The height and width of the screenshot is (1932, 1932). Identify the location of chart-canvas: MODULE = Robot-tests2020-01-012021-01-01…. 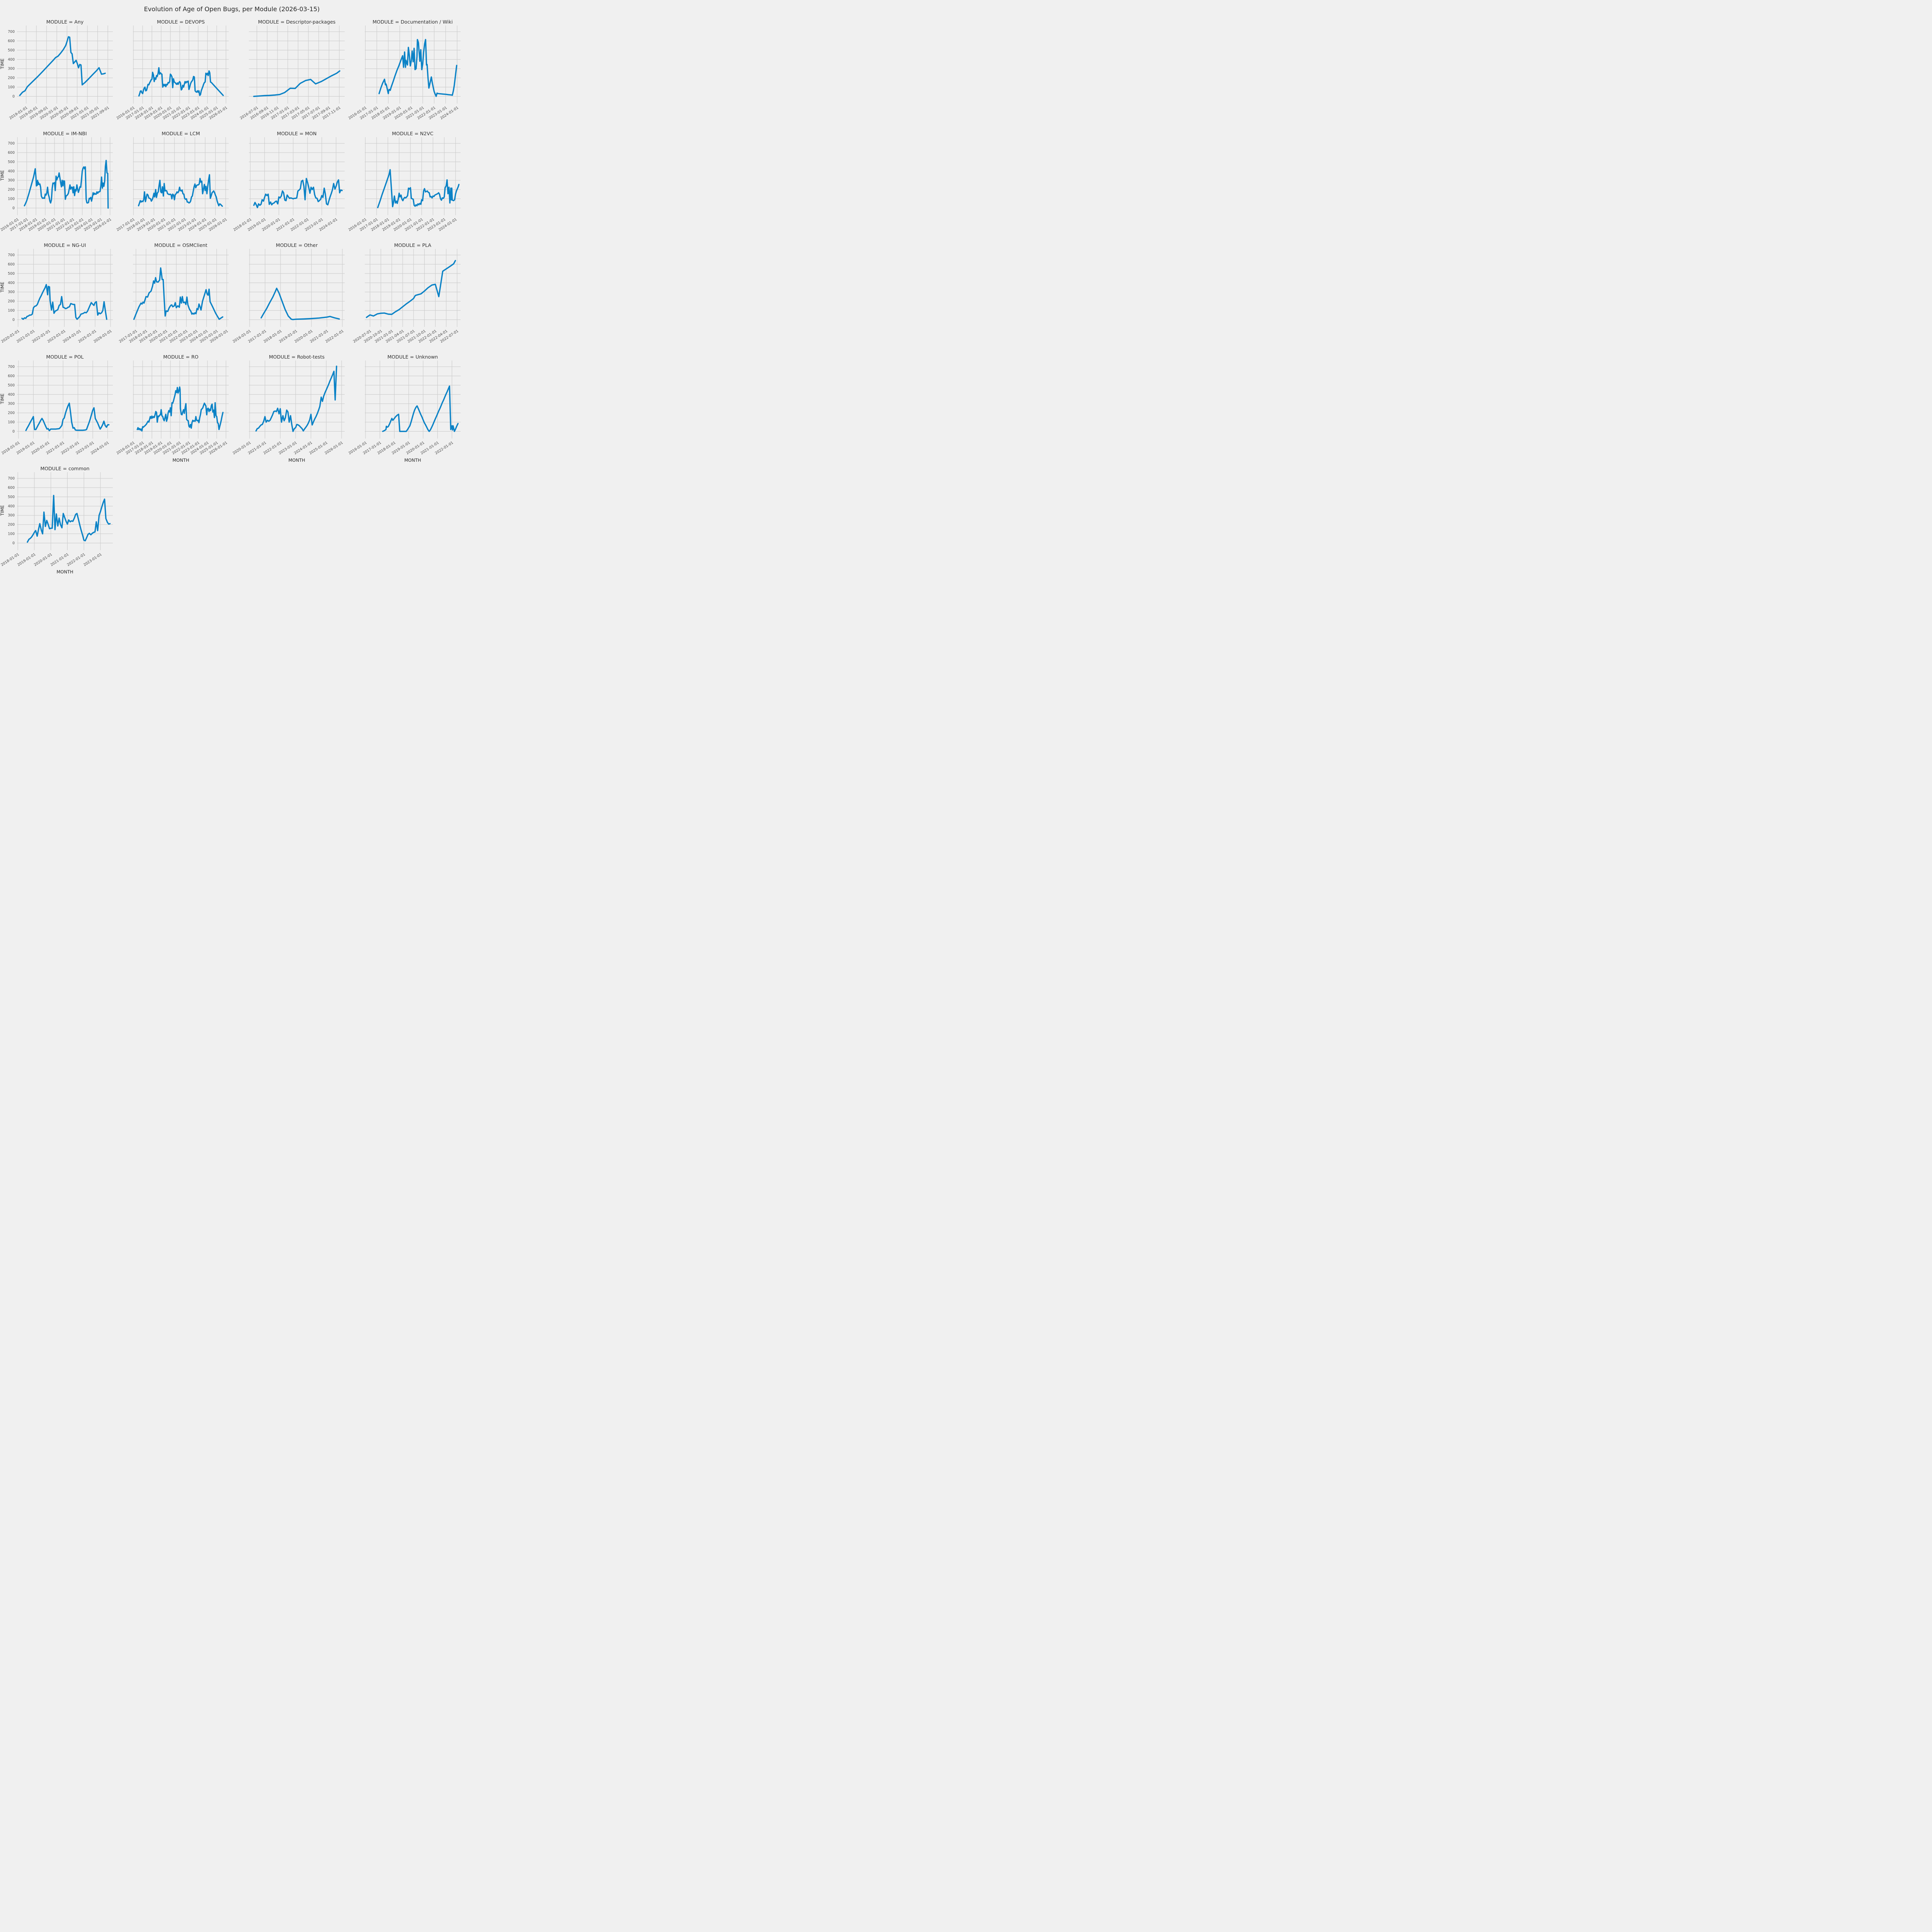
(289, 408).